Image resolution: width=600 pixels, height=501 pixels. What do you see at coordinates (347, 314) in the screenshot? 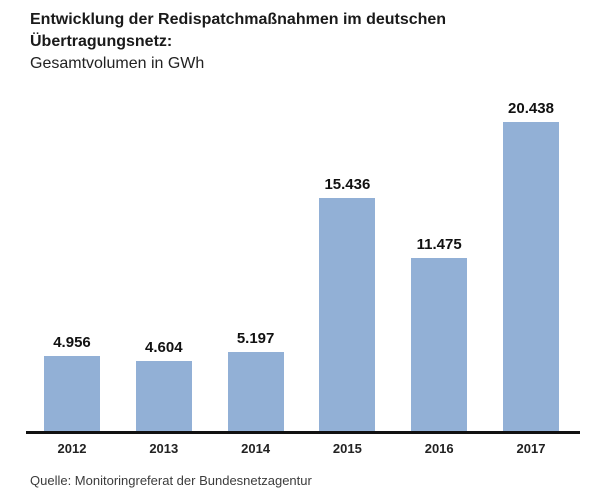
I see `bar-2015` at bounding box center [347, 314].